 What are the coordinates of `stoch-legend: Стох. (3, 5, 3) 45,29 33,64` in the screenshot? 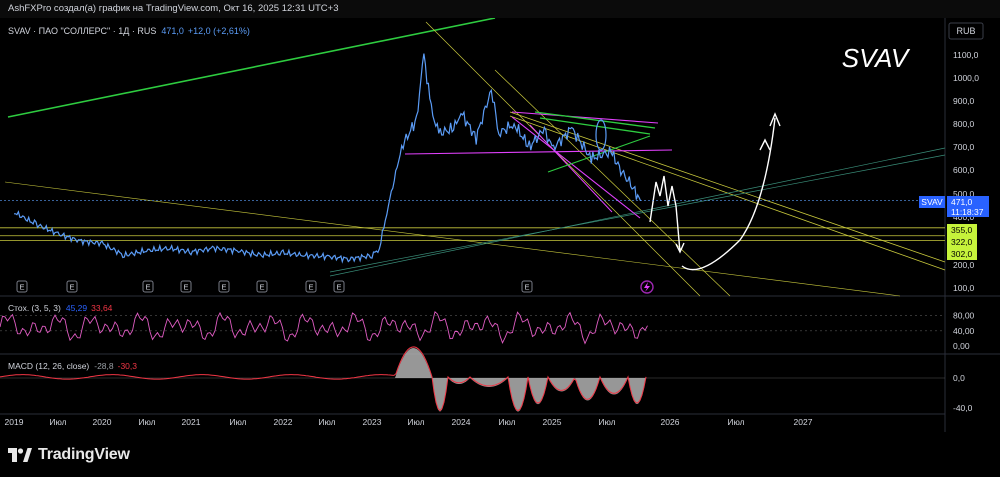 It's located at (60, 308).